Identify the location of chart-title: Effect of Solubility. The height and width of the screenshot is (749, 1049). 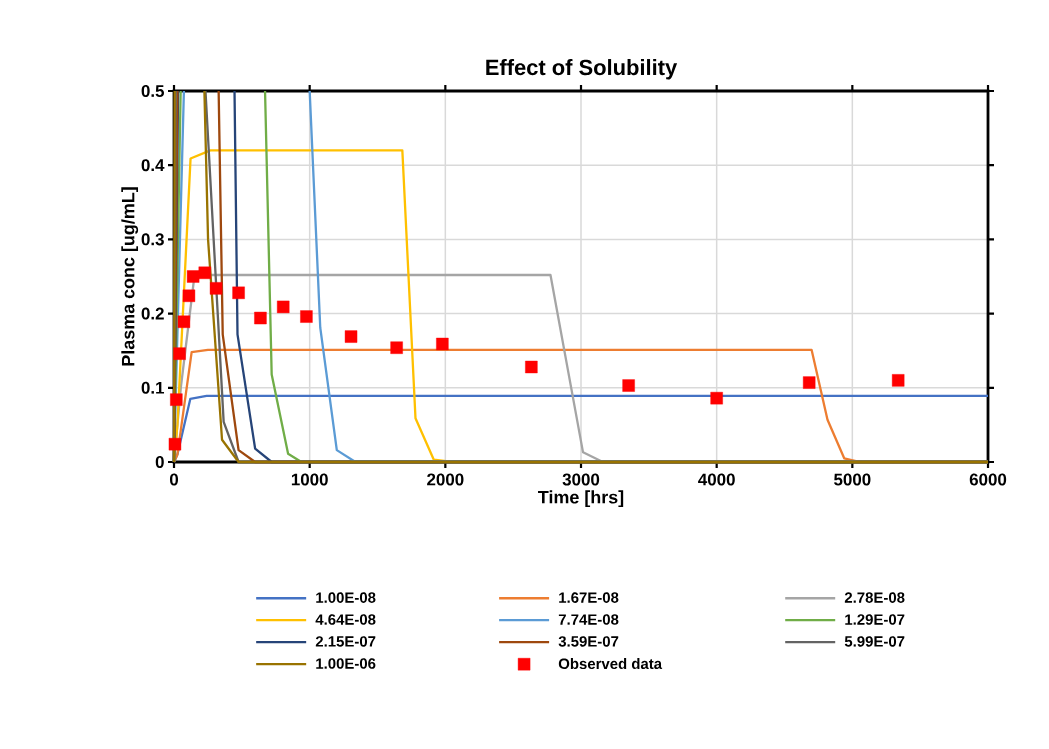
(582, 69).